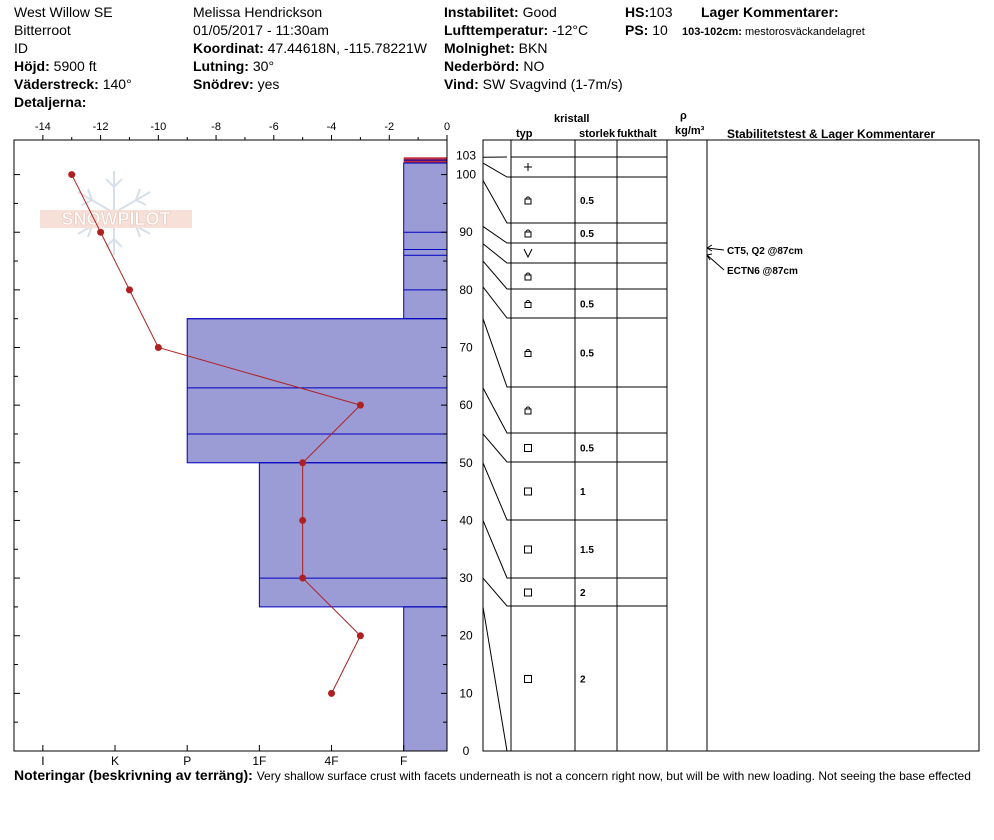  Describe the element at coordinates (539, 12) in the screenshot. I see `instability-value: Good` at that location.